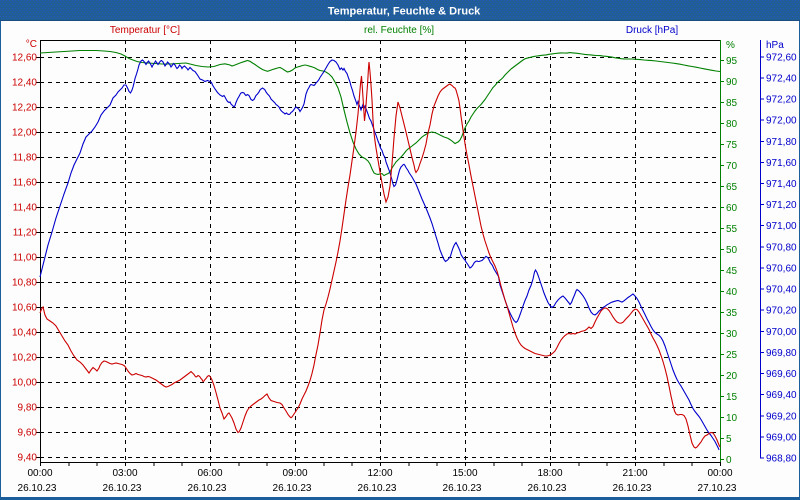 Image resolution: width=800 pixels, height=500 pixels. Describe the element at coordinates (24, 83) in the screenshot. I see `svg-text: 12,40` at that location.